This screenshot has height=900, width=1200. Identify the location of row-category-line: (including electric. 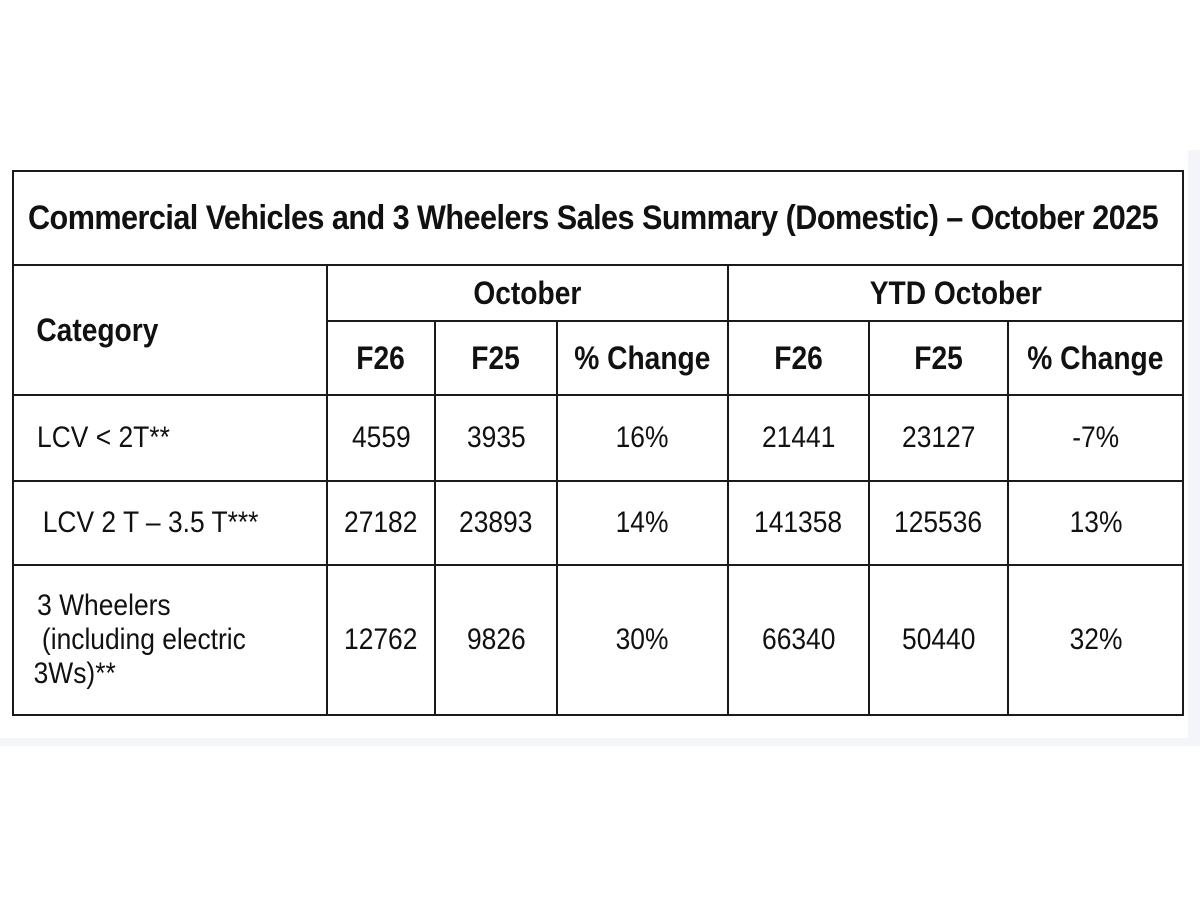
(143, 639).